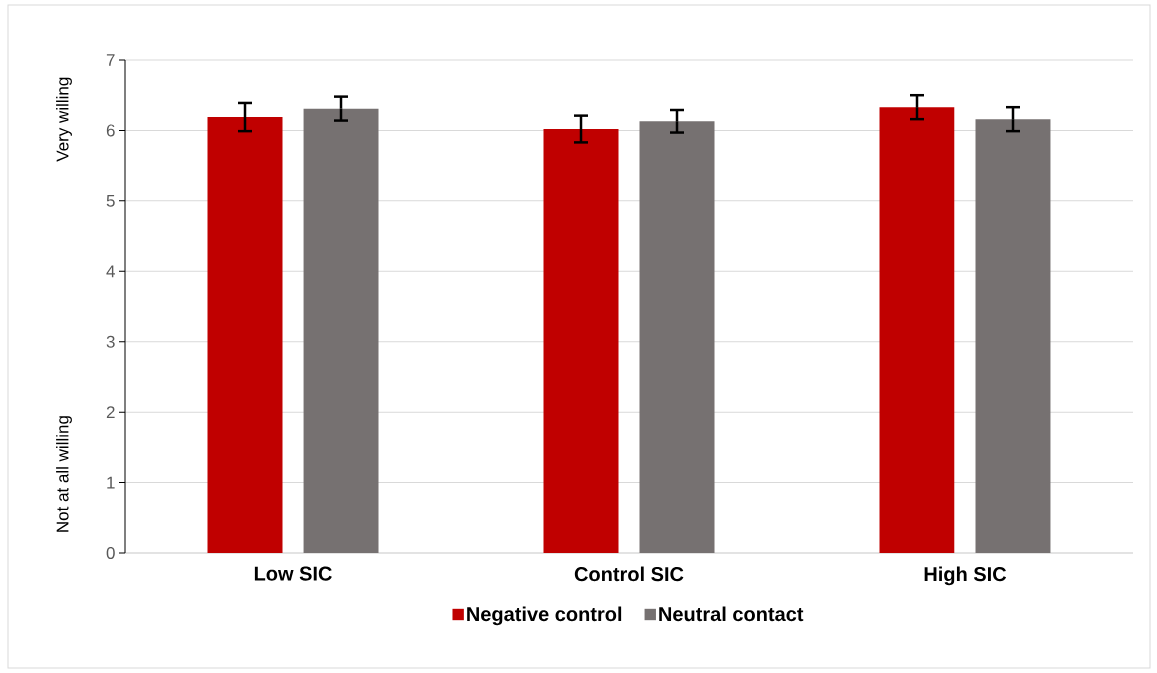 This screenshot has width=1157, height=673. Describe the element at coordinates (110, 412) in the screenshot. I see `y-tick-label: 2` at that location.